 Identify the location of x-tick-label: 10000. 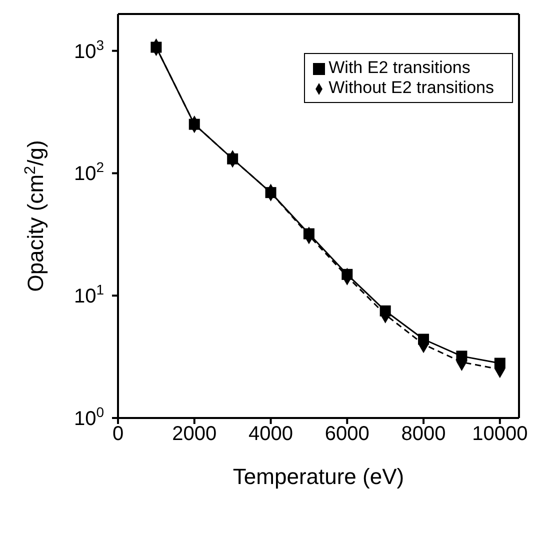
(500, 434).